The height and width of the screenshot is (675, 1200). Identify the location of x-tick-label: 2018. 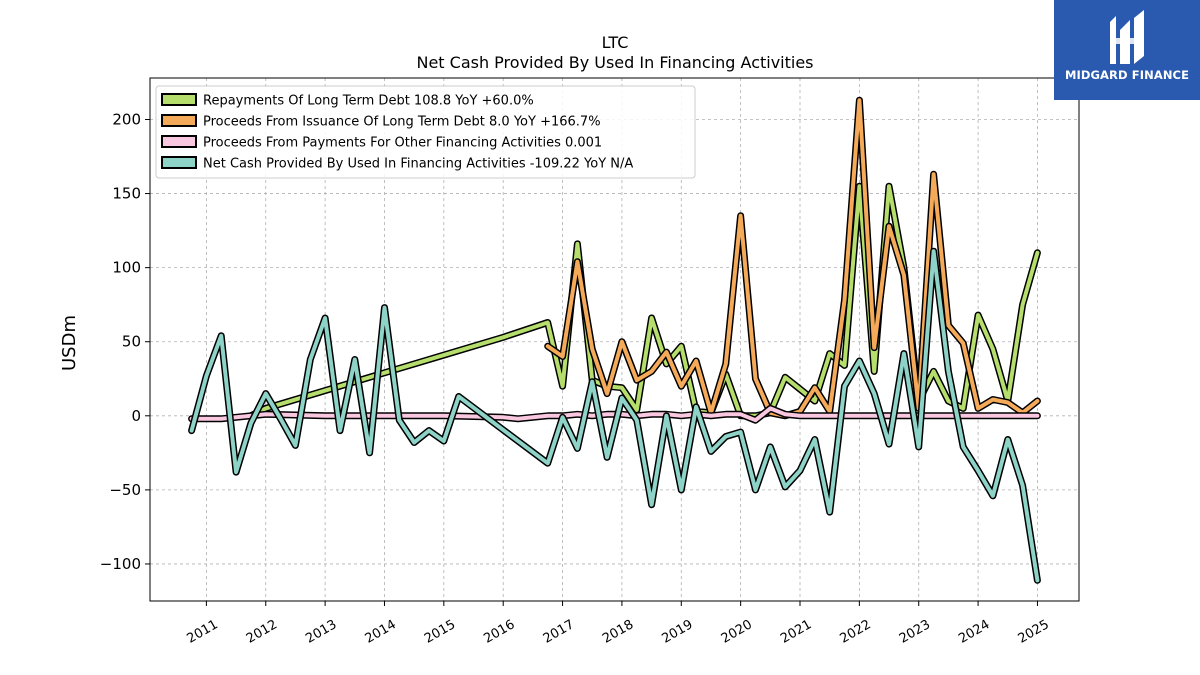
(618, 632).